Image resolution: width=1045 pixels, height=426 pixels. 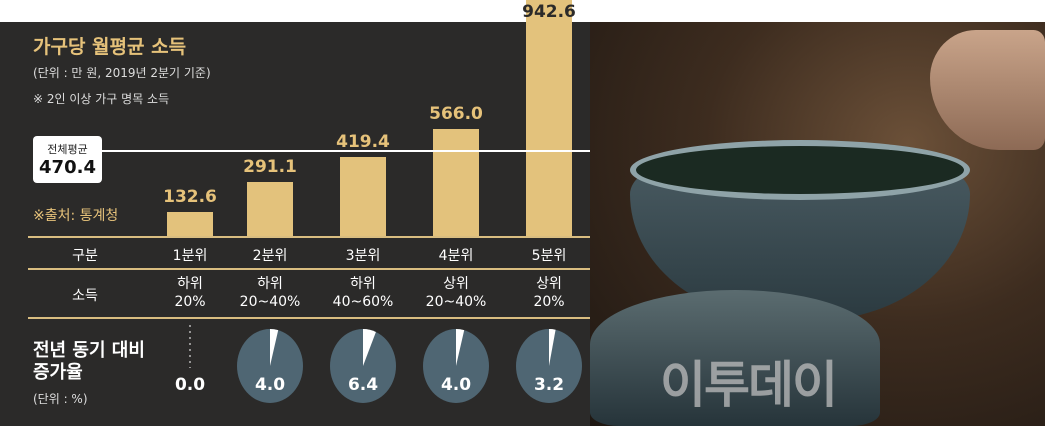 What do you see at coordinates (85, 296) in the screenshot?
I see `row-label-income: 소득` at bounding box center [85, 296].